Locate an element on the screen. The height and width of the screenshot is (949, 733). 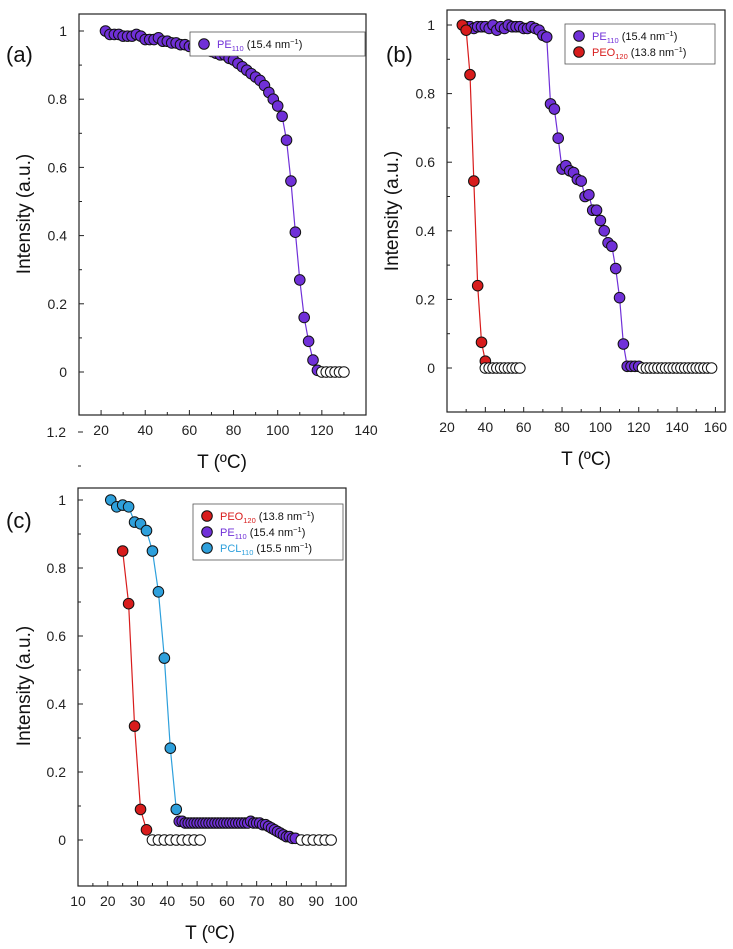
y-tick-label: 1.2 is located at coordinates (57, 432).